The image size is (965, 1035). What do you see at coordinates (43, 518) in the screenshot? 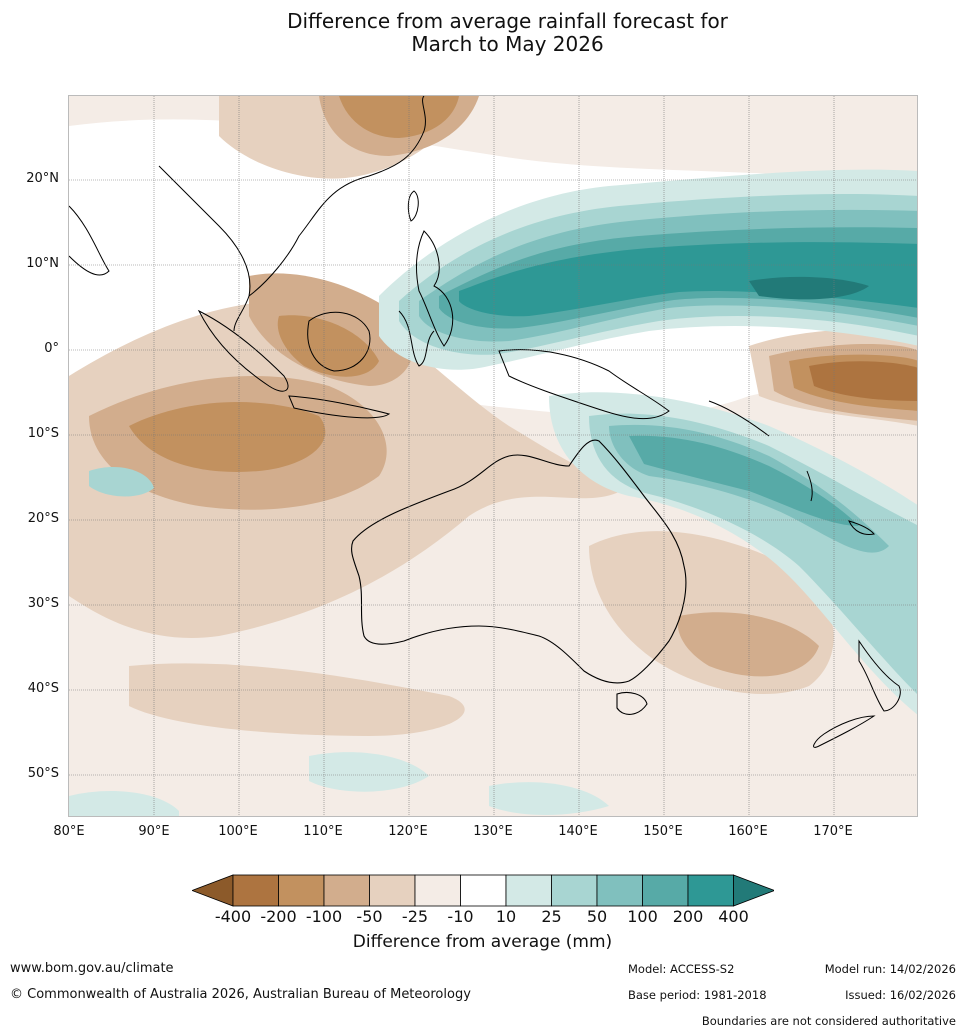
I see `lat-label-20s: 20°S` at bounding box center [43, 518].